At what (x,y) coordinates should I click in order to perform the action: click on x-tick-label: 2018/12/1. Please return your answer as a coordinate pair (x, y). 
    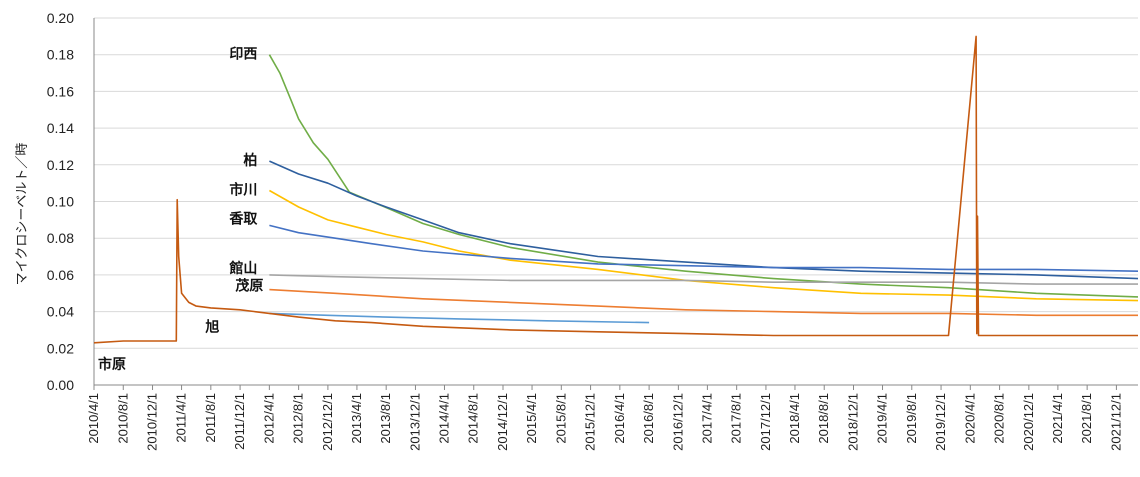
    Looking at the image, I should click on (852, 422).